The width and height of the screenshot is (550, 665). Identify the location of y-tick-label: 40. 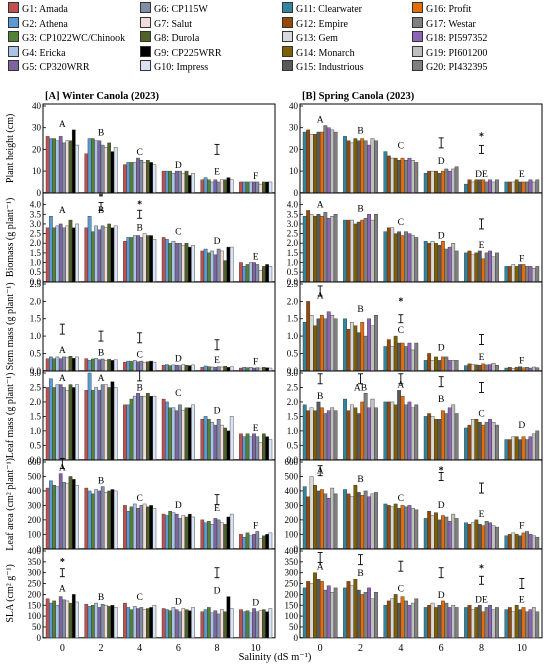
(294, 106).